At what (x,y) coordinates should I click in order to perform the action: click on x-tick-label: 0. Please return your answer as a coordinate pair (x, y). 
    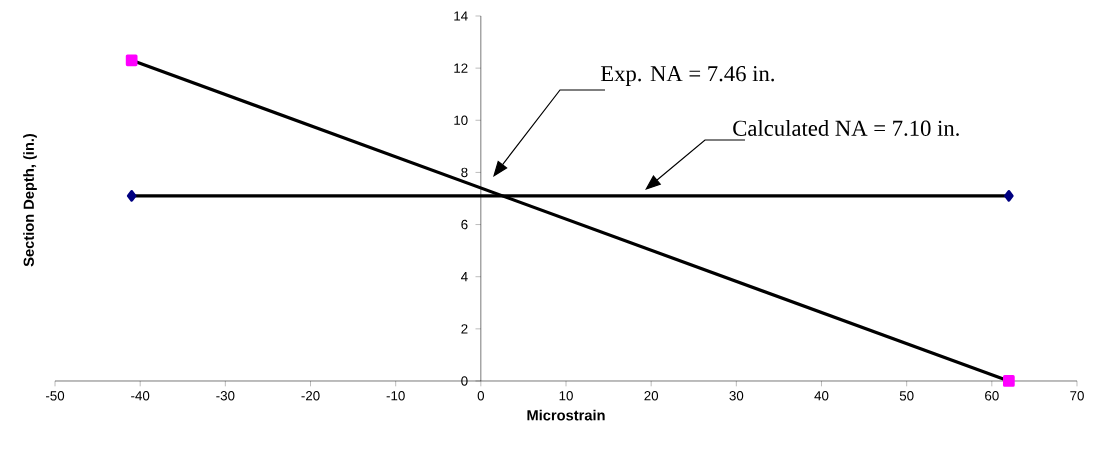
    Looking at the image, I should click on (481, 396).